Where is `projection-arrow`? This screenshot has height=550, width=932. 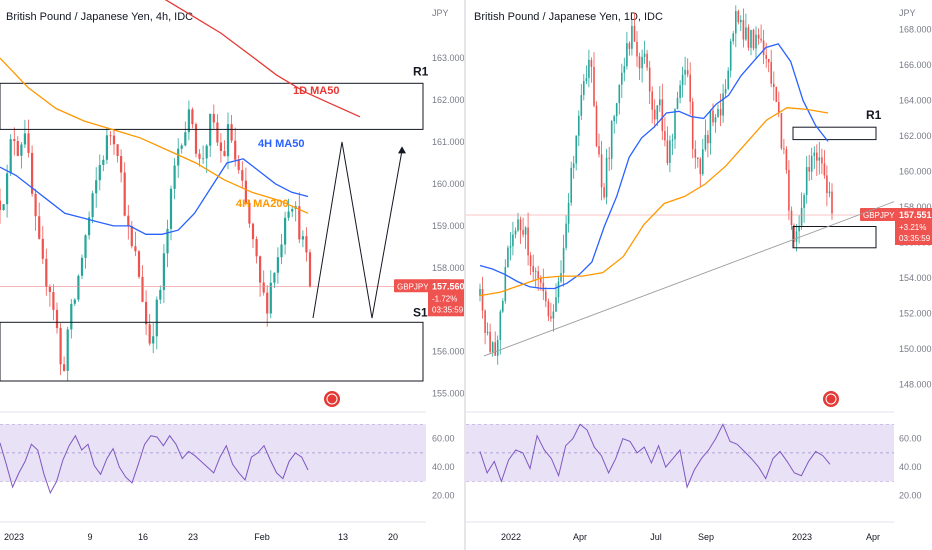
projection-arrow is located at coordinates (402, 150).